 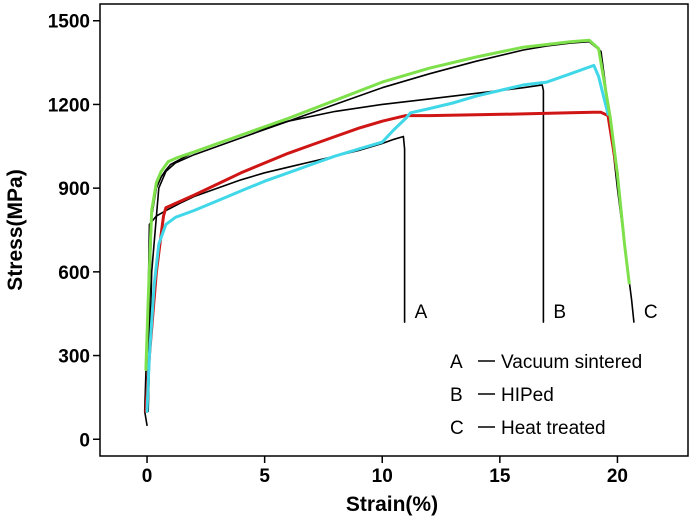 What do you see at coordinates (457, 428) in the screenshot?
I see `legend-letter: C` at bounding box center [457, 428].